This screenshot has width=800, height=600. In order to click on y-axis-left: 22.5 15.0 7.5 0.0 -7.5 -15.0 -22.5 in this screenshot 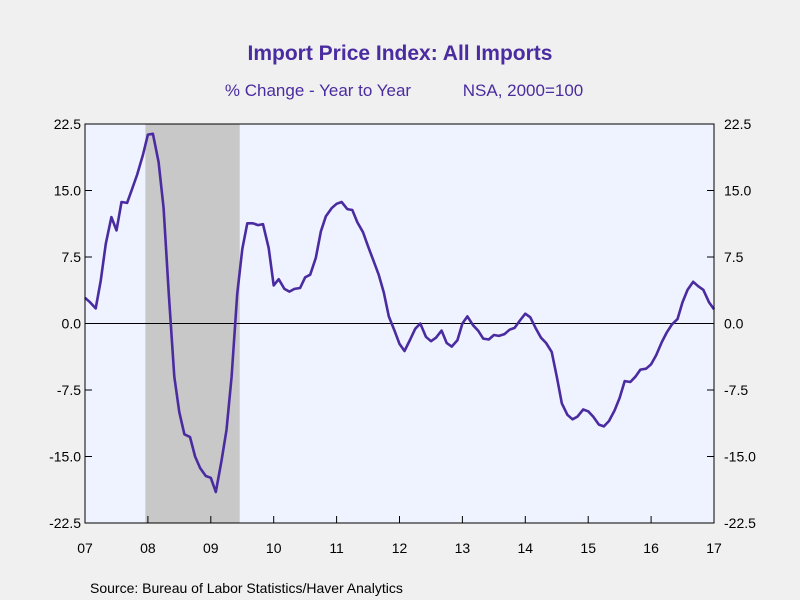, I will do `click(70, 323)`.